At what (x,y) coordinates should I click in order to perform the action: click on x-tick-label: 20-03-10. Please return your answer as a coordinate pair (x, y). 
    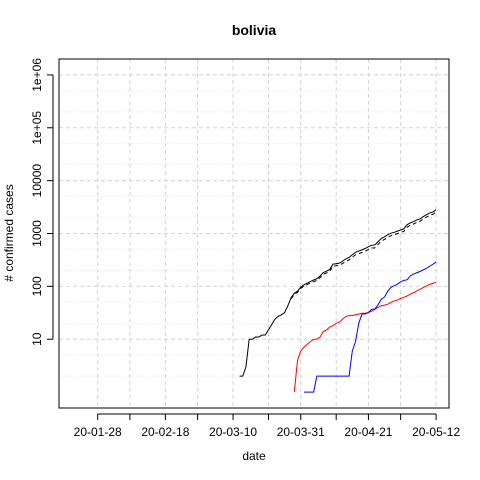
    Looking at the image, I should click on (233, 432).